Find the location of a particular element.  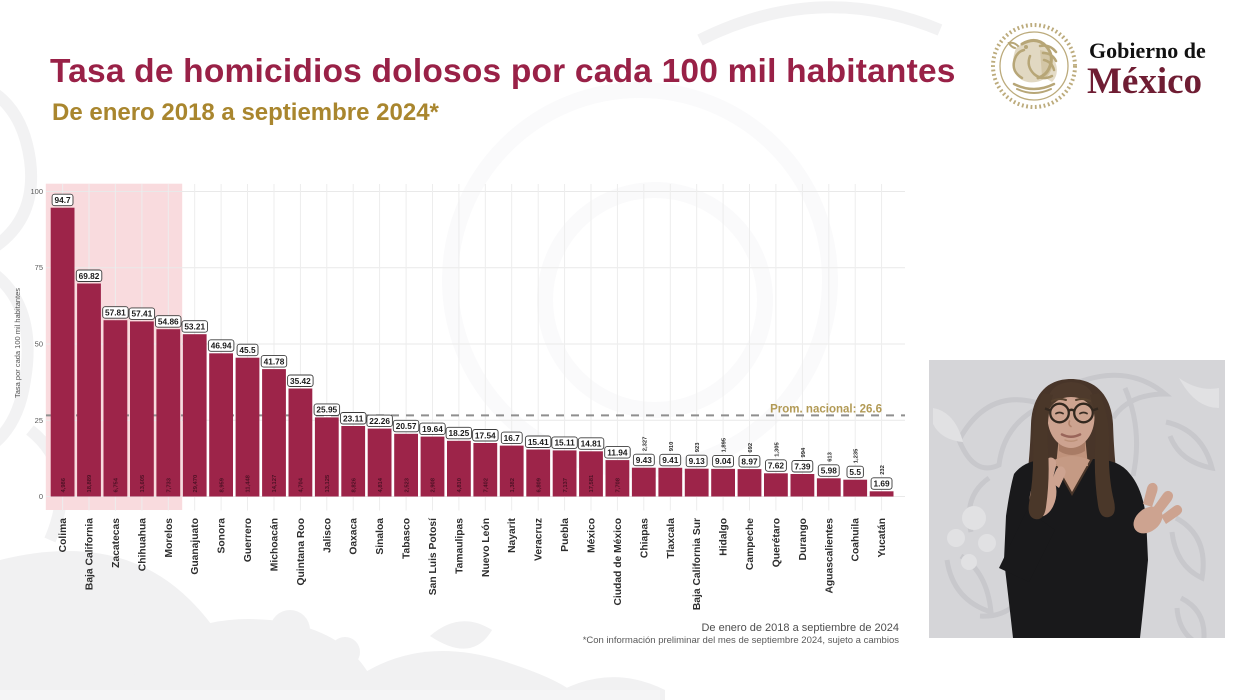

svg-text: 5.98 is located at coordinates (829, 471).